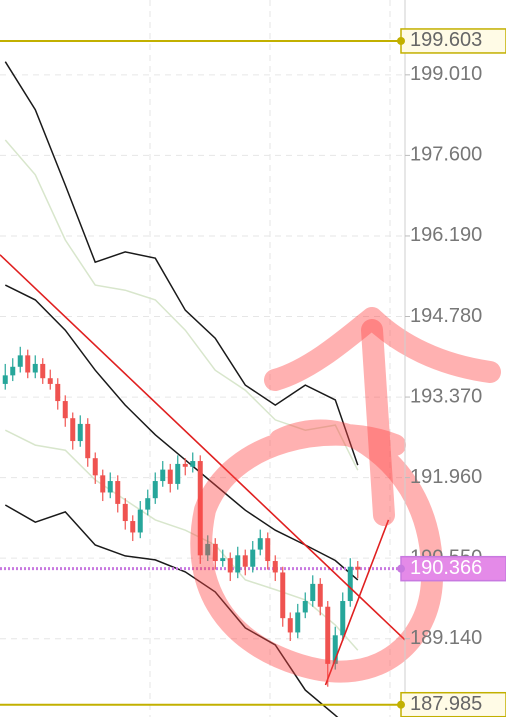 The width and height of the screenshot is (506, 717). Describe the element at coordinates (446, 40) in the screenshot. I see `price-label: 199.603` at that location.